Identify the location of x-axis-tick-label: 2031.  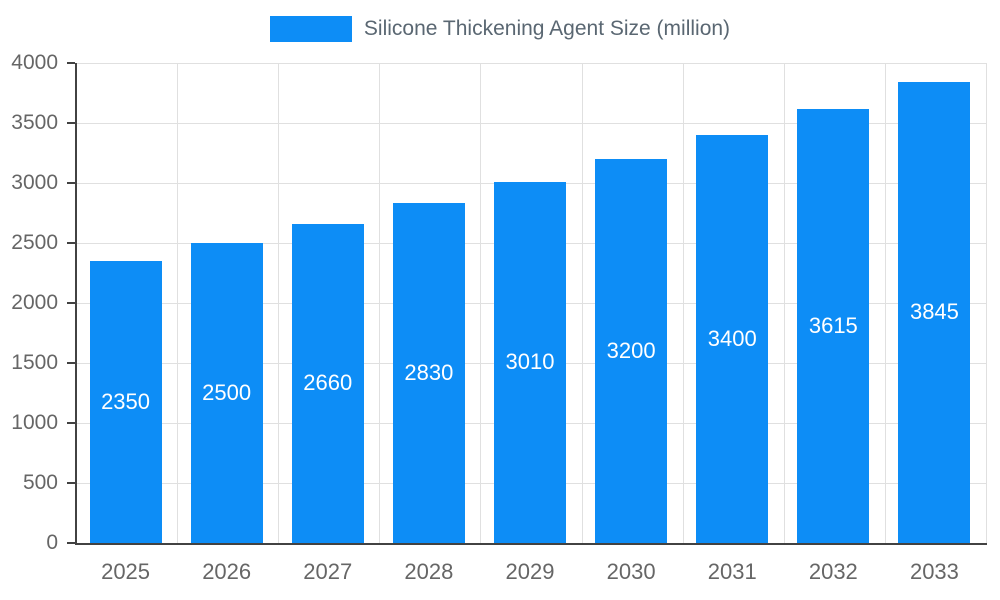
(732, 571).